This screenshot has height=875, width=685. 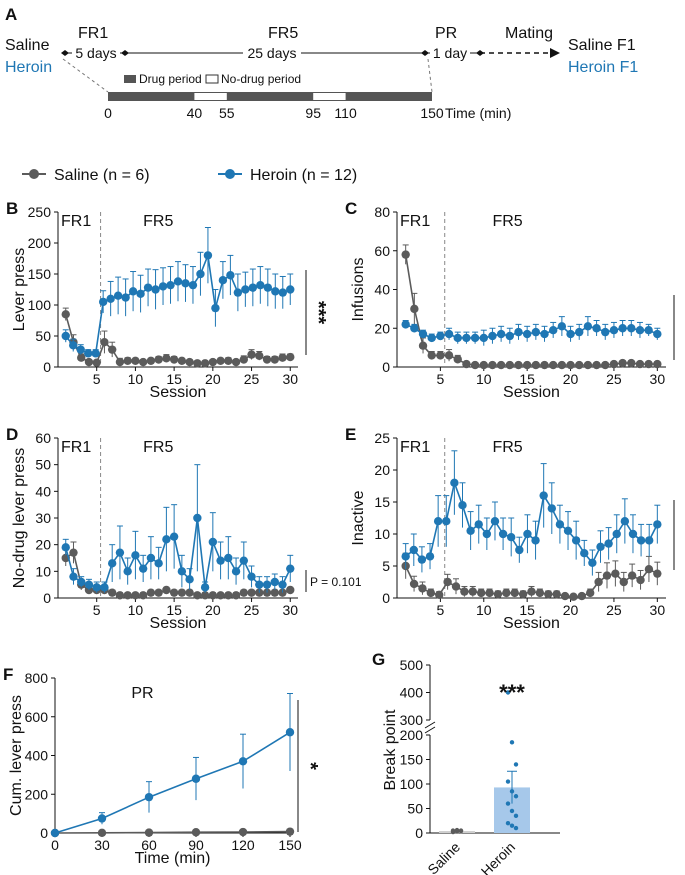 I want to click on legend-drug-label: Drug period, so click(x=170, y=79).